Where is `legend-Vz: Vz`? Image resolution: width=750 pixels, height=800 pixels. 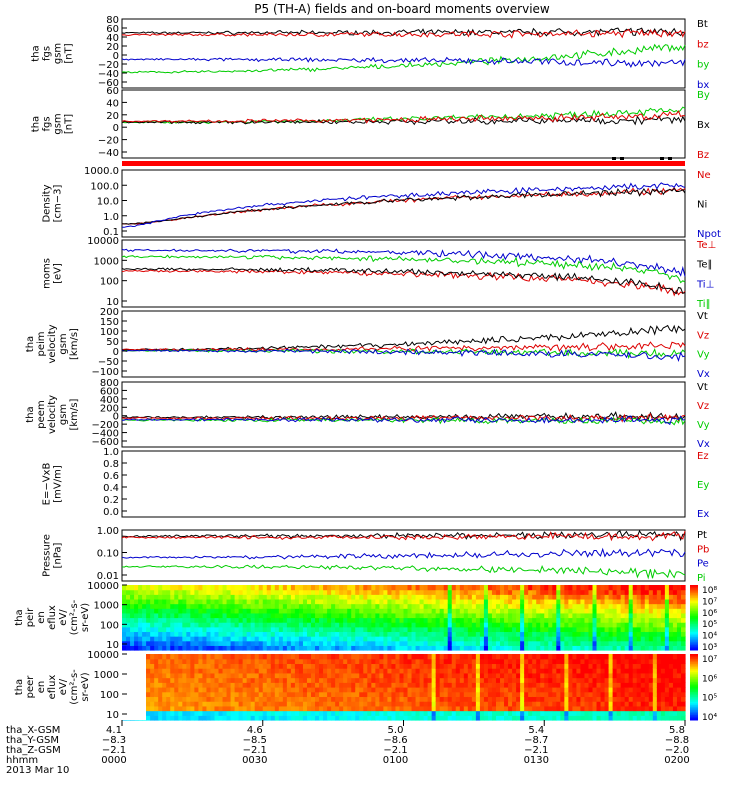 legend-Vz: Vz is located at coordinates (703, 406).